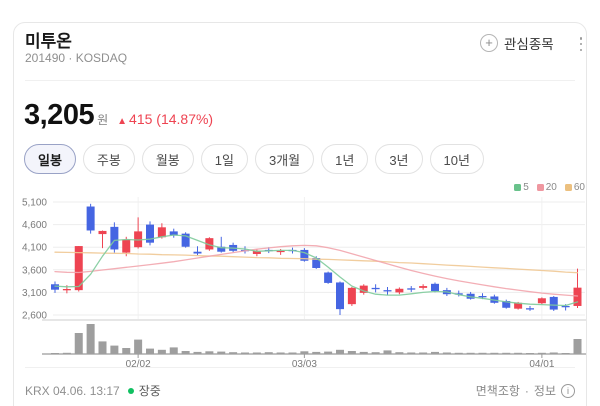 This screenshot has height=406, width=600. What do you see at coordinates (138, 363) in the screenshot?
I see `svg-text: 02/02` at bounding box center [138, 363].